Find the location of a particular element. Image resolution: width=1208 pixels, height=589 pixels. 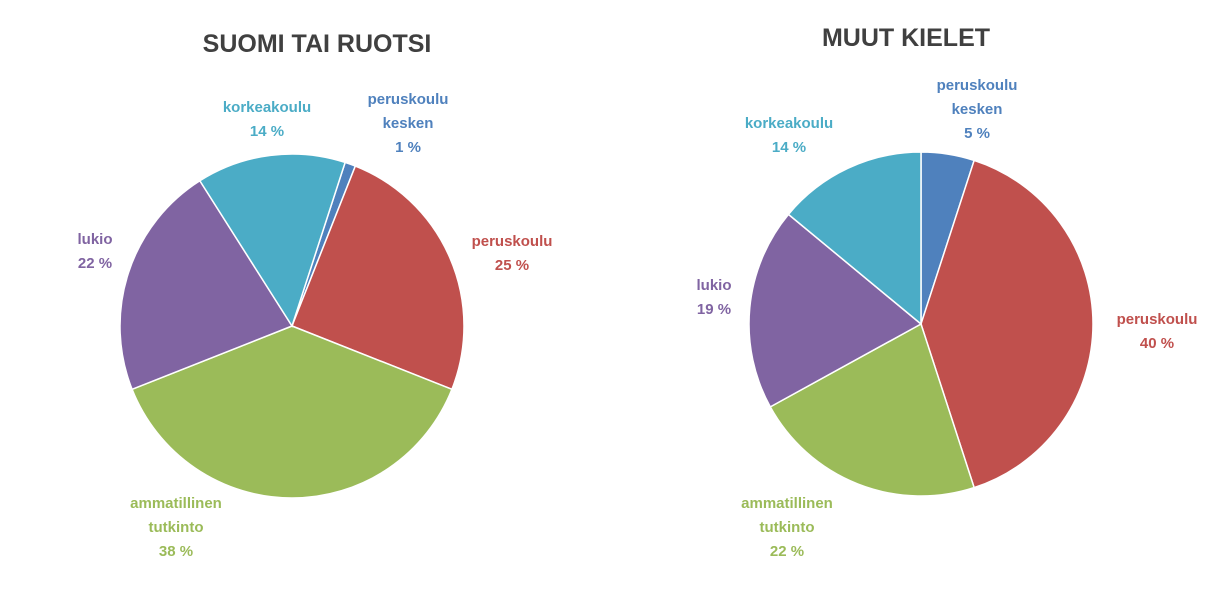

slice-value: 19 % is located at coordinates (714, 309).